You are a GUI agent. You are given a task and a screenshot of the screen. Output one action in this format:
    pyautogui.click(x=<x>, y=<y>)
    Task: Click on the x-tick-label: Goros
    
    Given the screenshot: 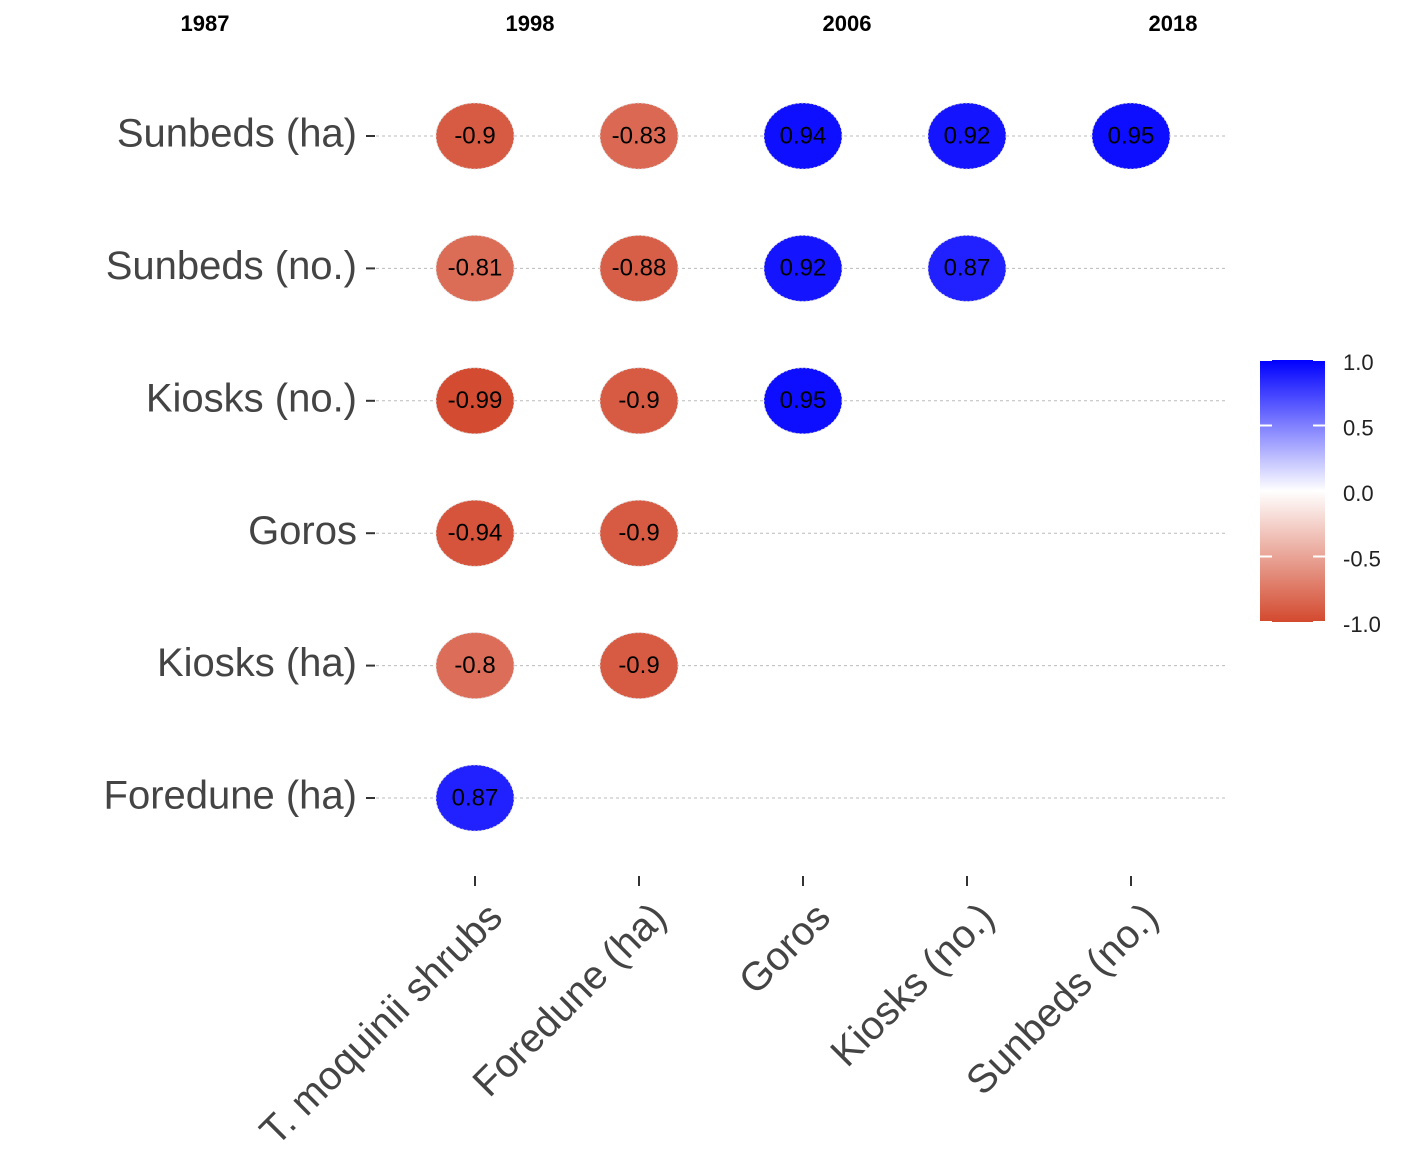 What is the action you would take?
    pyautogui.click(x=785, y=949)
    